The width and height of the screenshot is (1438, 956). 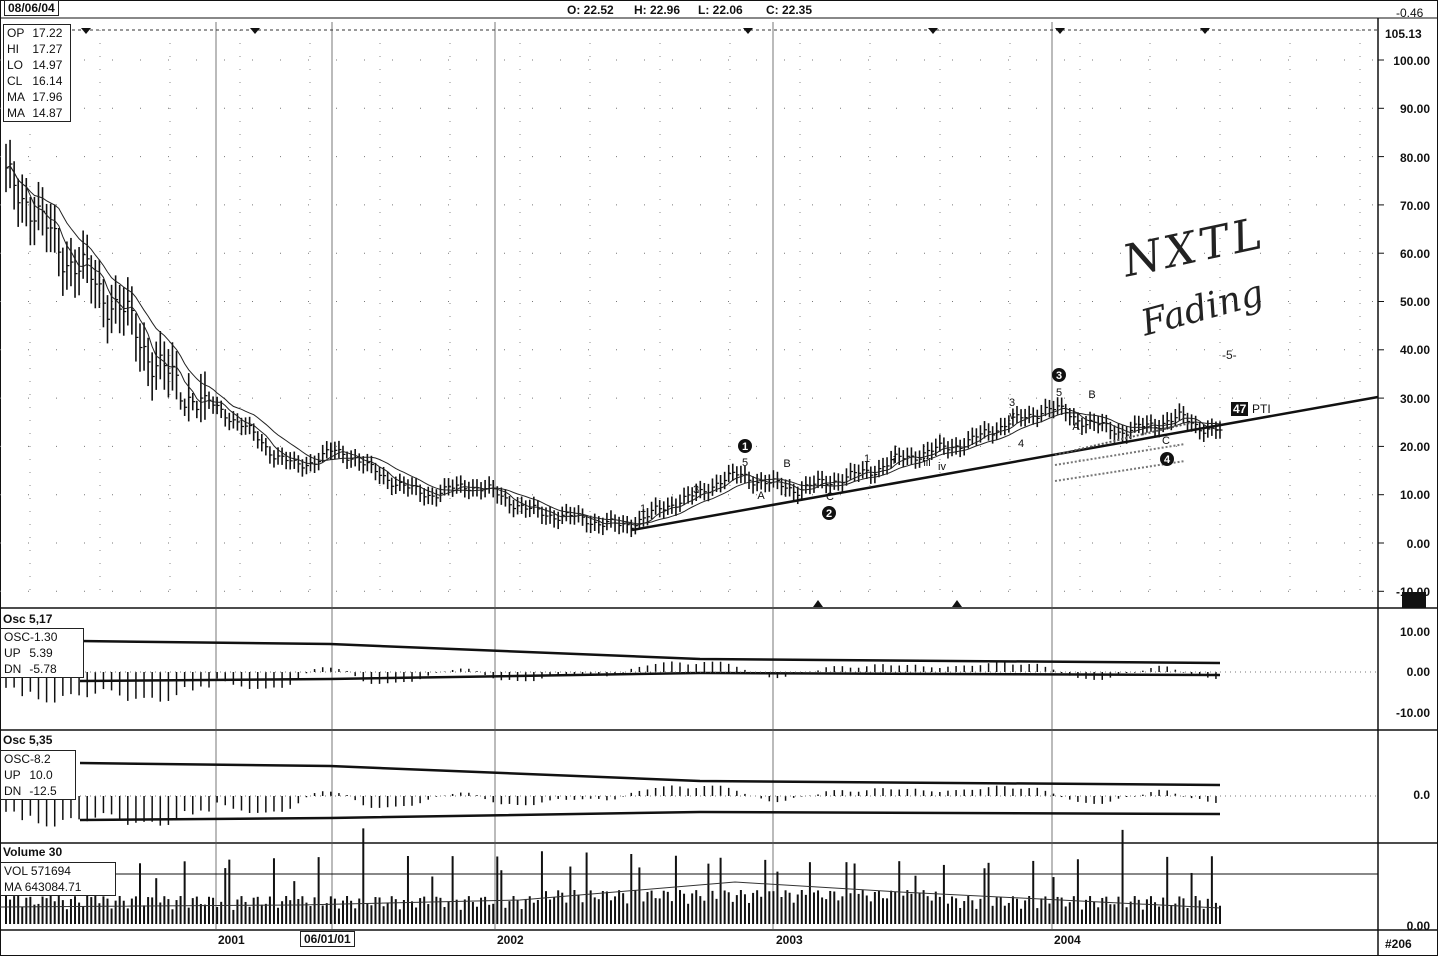 I want to click on wave-a2: A, so click(x=1076, y=427).